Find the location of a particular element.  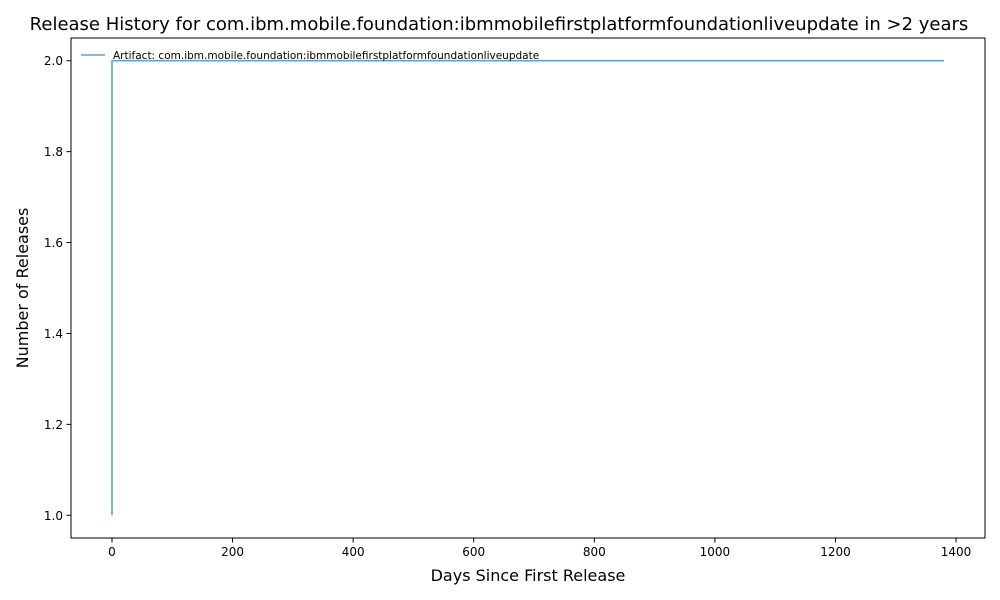

x-tick-label: 400 is located at coordinates (353, 552).